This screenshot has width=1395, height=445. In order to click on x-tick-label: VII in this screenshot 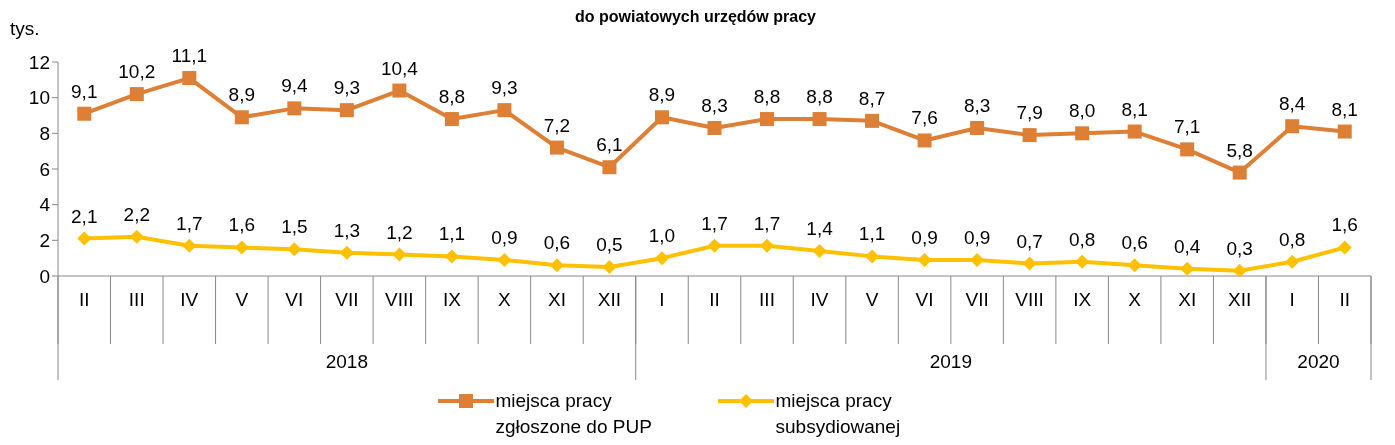, I will do `click(977, 299)`.